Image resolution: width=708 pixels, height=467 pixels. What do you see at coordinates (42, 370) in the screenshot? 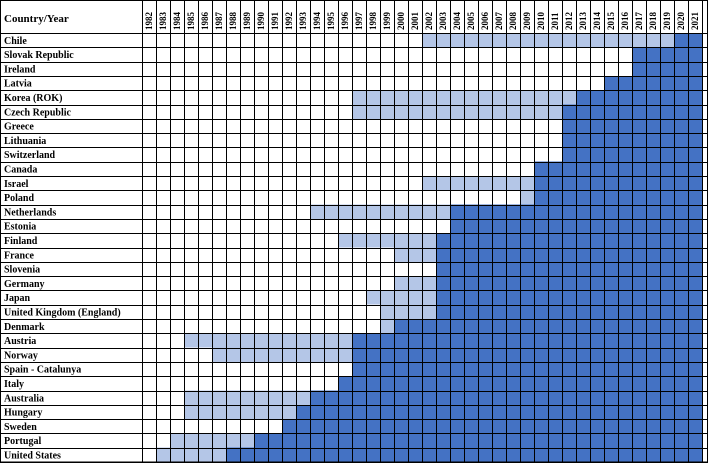
I see `country-label: Spain - Catalunya` at bounding box center [42, 370].